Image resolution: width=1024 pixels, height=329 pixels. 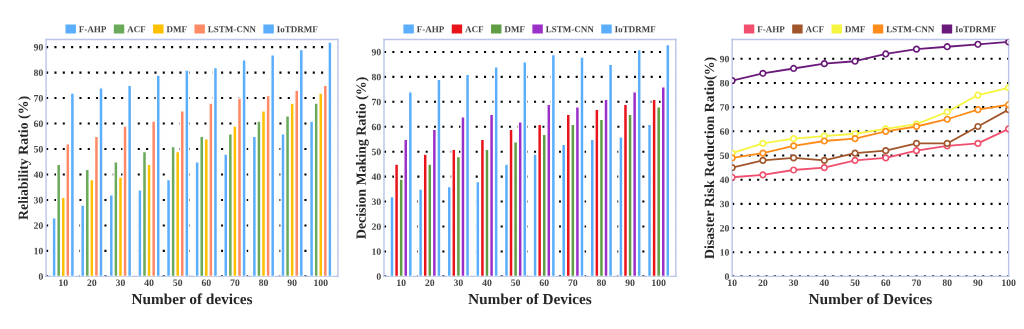 I want to click on y-axis-title: Decision Making Ratio (%), so click(x=362, y=158).